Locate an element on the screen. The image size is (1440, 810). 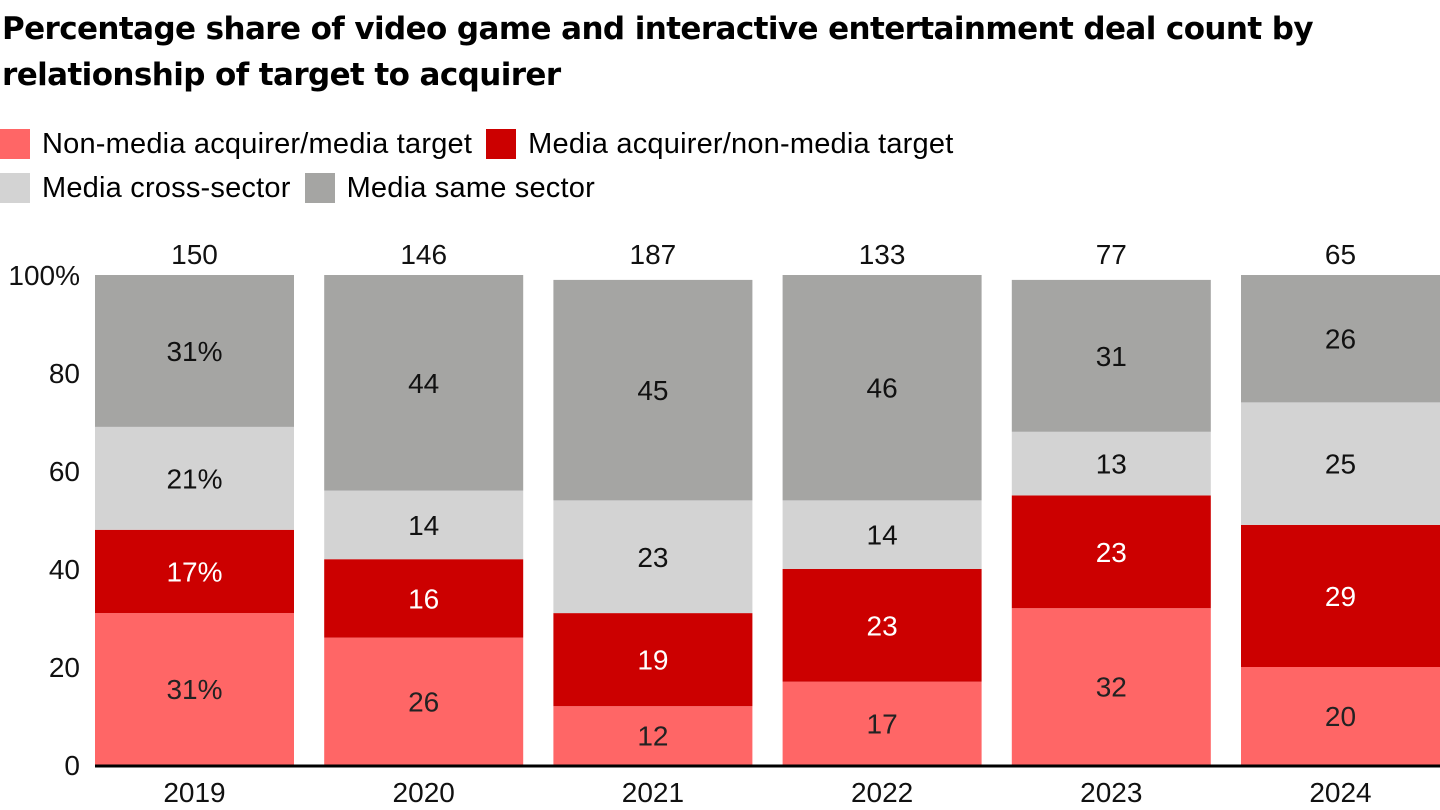
y-tick-label: 100% is located at coordinates (44, 275).